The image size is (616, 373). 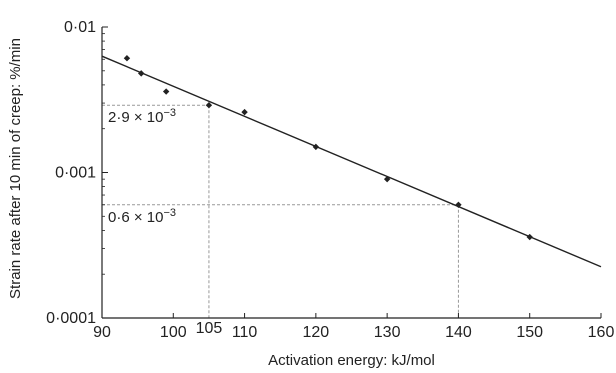 What do you see at coordinates (173, 332) in the screenshot?
I see `x-tick-label: 100` at bounding box center [173, 332].